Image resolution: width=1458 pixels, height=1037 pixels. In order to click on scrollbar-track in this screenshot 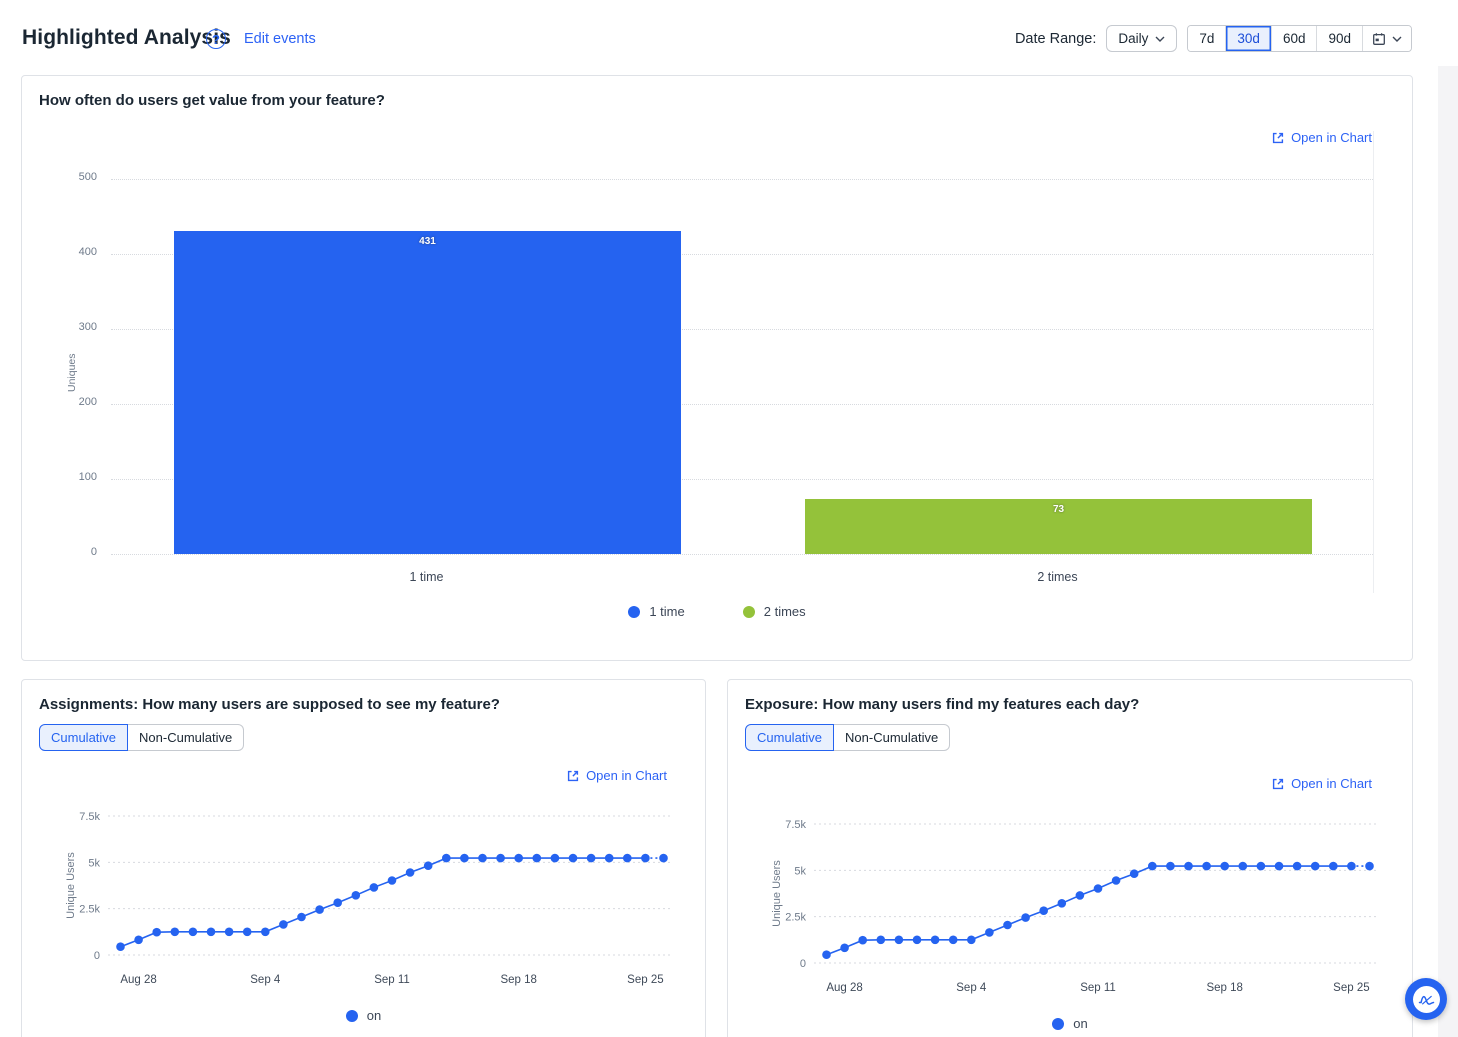, I will do `click(1448, 551)`.